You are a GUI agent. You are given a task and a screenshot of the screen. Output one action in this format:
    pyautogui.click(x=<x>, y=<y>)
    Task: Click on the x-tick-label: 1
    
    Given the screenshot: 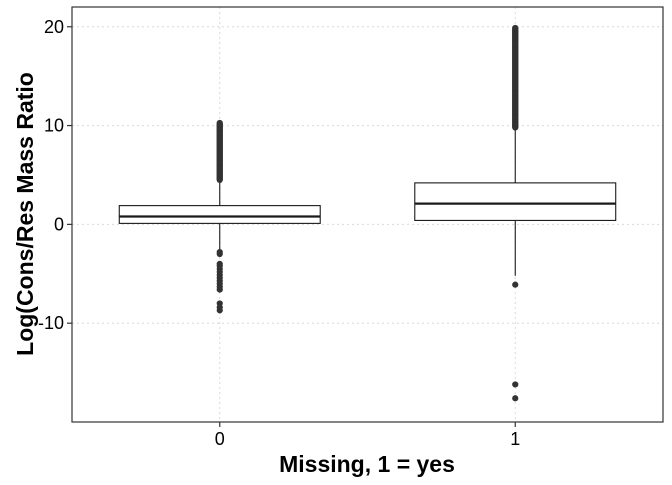 What is the action you would take?
    pyautogui.click(x=515, y=439)
    